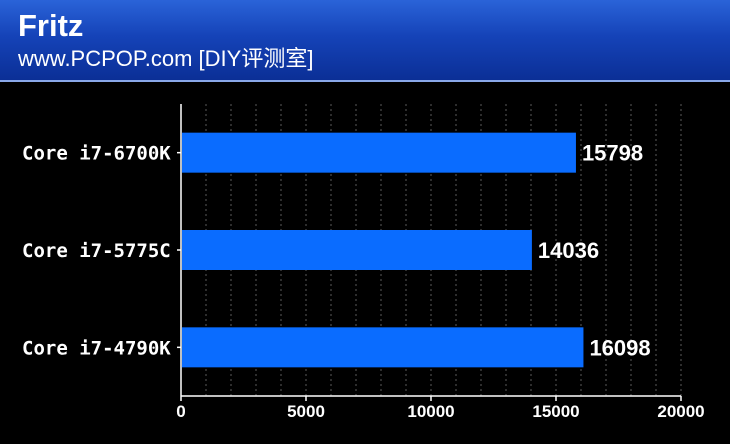 Image resolution: width=730 pixels, height=444 pixels. I want to click on x-tick-label: 15000, so click(555, 411).